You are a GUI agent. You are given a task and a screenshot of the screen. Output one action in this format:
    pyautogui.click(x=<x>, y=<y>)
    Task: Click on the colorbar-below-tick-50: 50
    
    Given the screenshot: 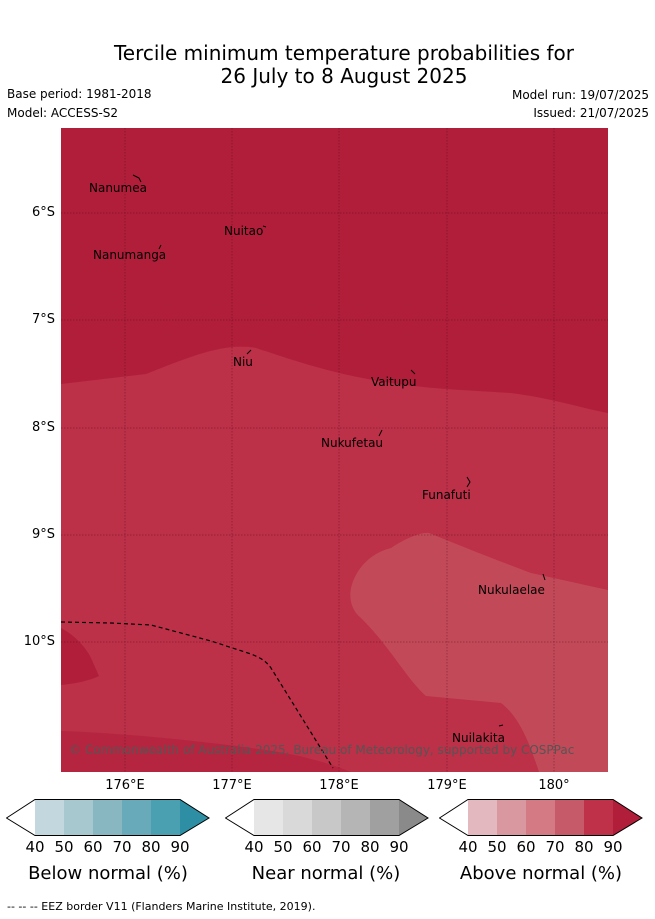 What is the action you would take?
    pyautogui.click(x=64, y=847)
    